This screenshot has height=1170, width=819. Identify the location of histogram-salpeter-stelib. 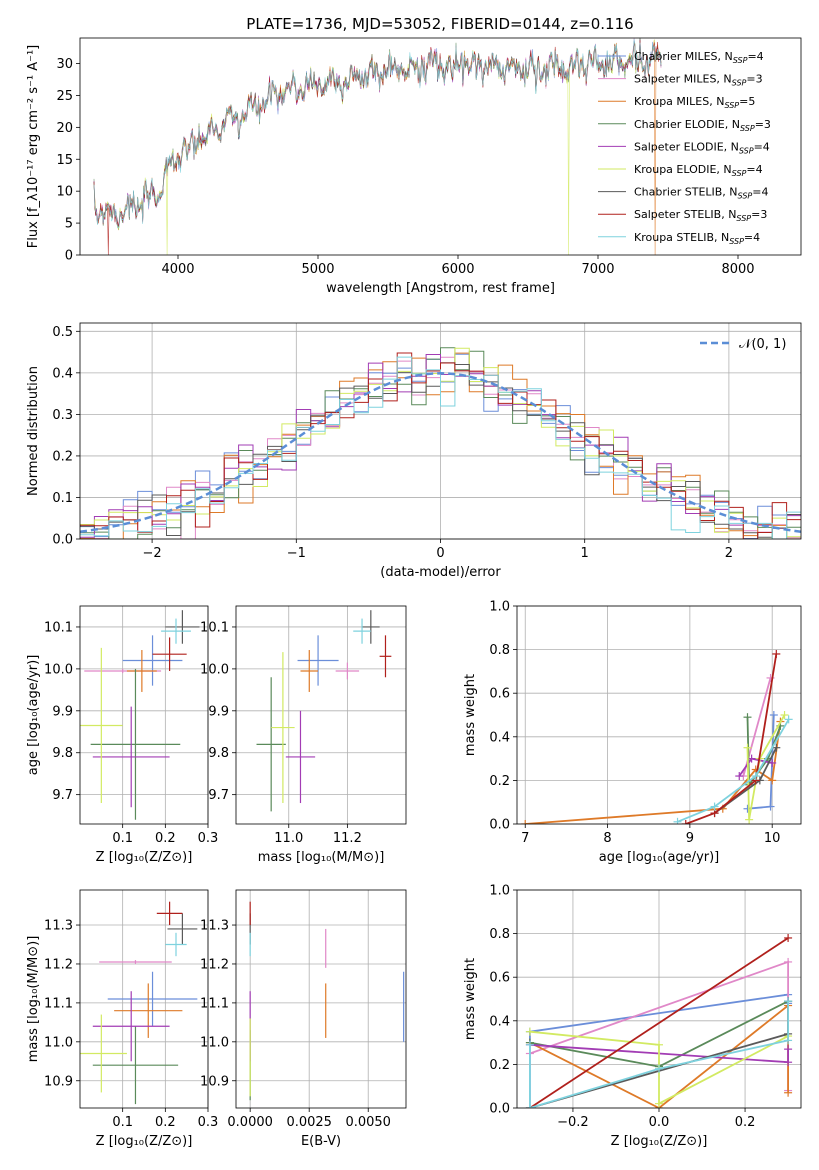
(440, 445).